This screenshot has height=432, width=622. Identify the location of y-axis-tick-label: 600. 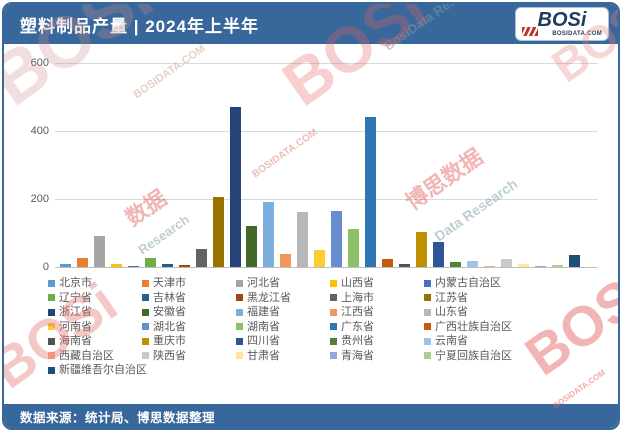
(39, 63).